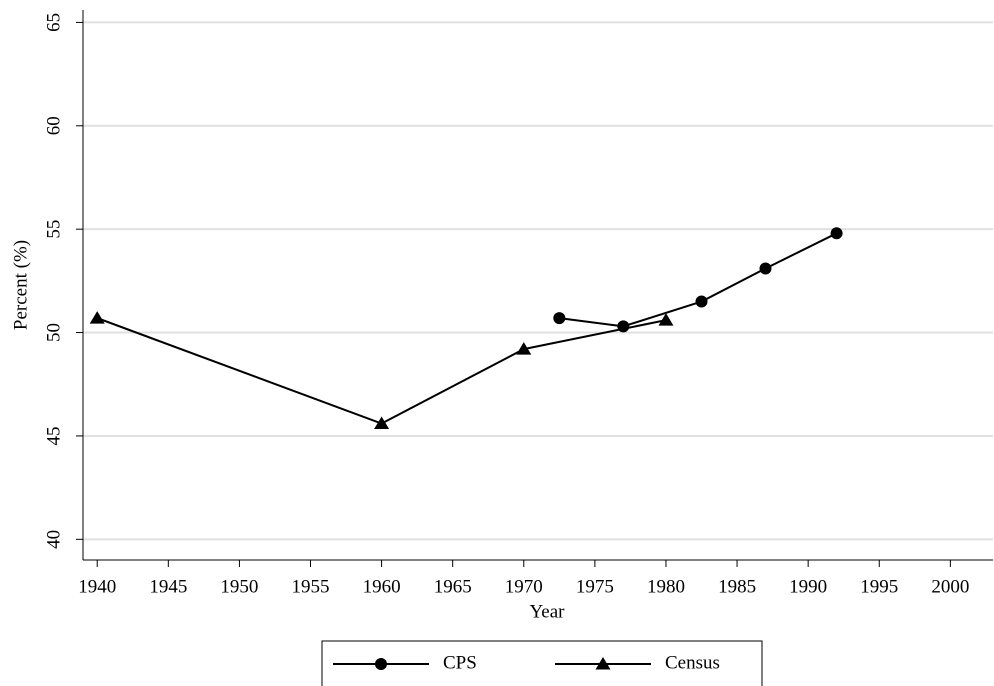 The width and height of the screenshot is (994, 686). What do you see at coordinates (239, 586) in the screenshot?
I see `x-tick-label: 1950` at bounding box center [239, 586].